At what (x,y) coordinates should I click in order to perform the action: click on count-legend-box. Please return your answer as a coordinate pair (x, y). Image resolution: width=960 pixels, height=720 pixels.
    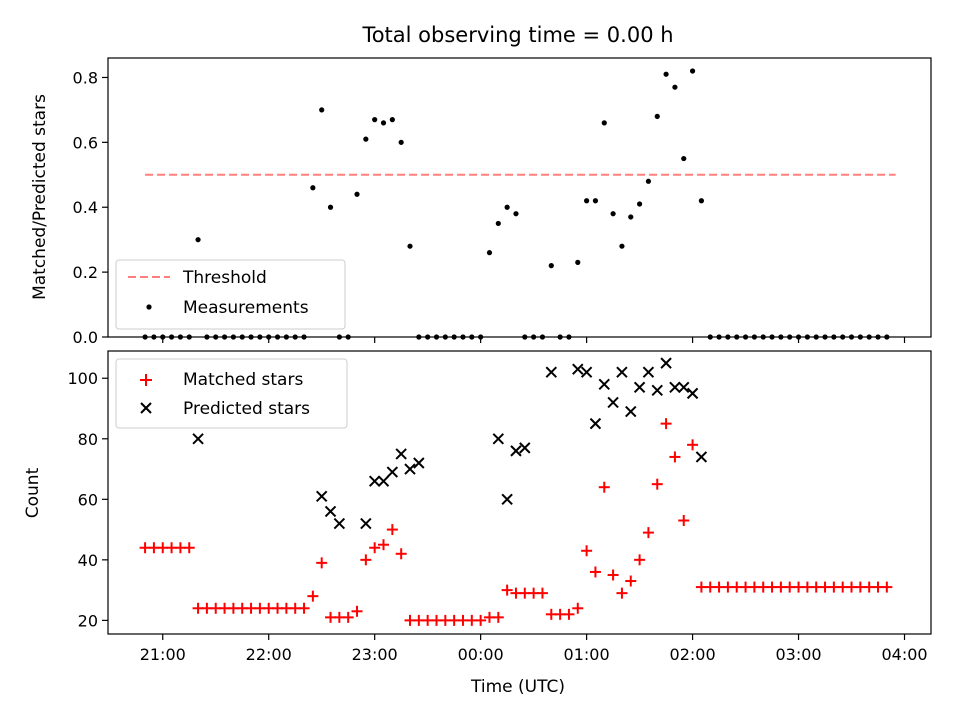
    Looking at the image, I should click on (231, 393).